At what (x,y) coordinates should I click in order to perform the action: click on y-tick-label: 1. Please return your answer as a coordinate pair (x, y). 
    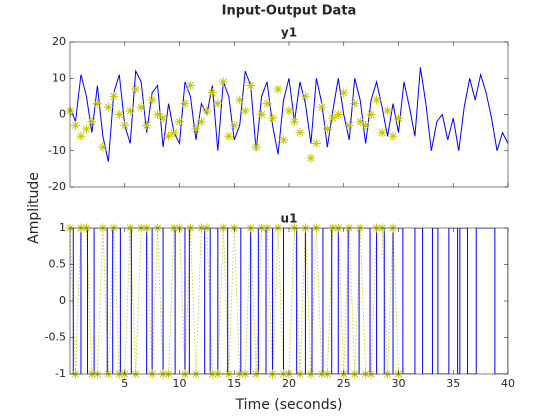
    Looking at the image, I should click on (62, 227).